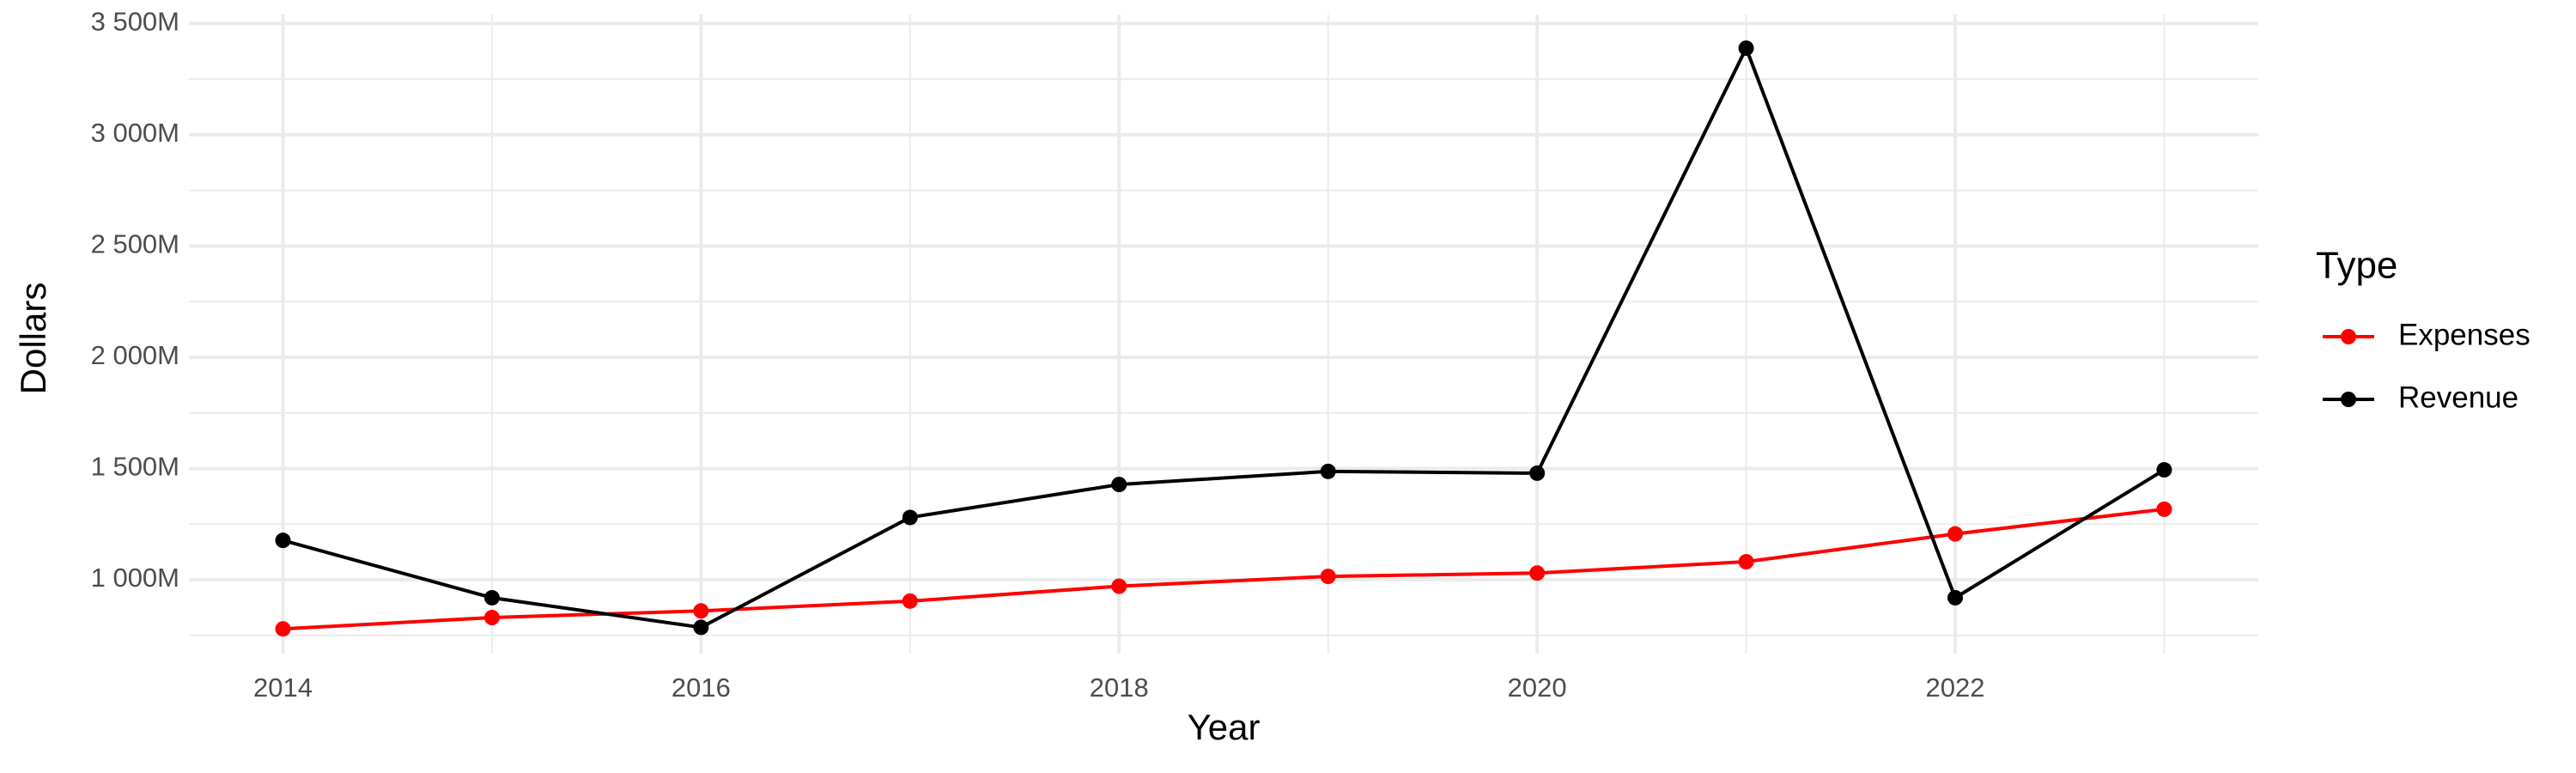 The width and height of the screenshot is (2576, 773). I want to click on x-tick-label: 2018, so click(1119, 688).